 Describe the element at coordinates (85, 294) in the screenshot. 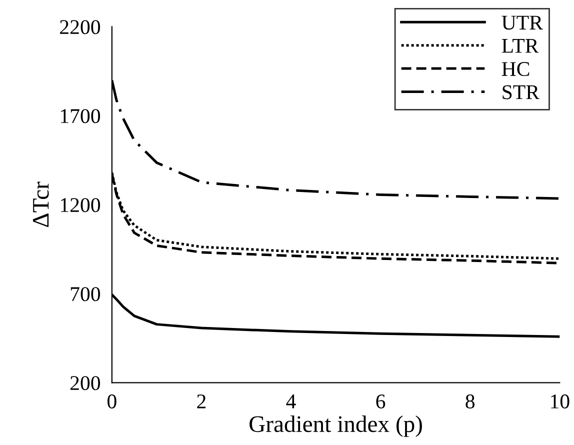

I see `y-tick-label: 700` at that location.